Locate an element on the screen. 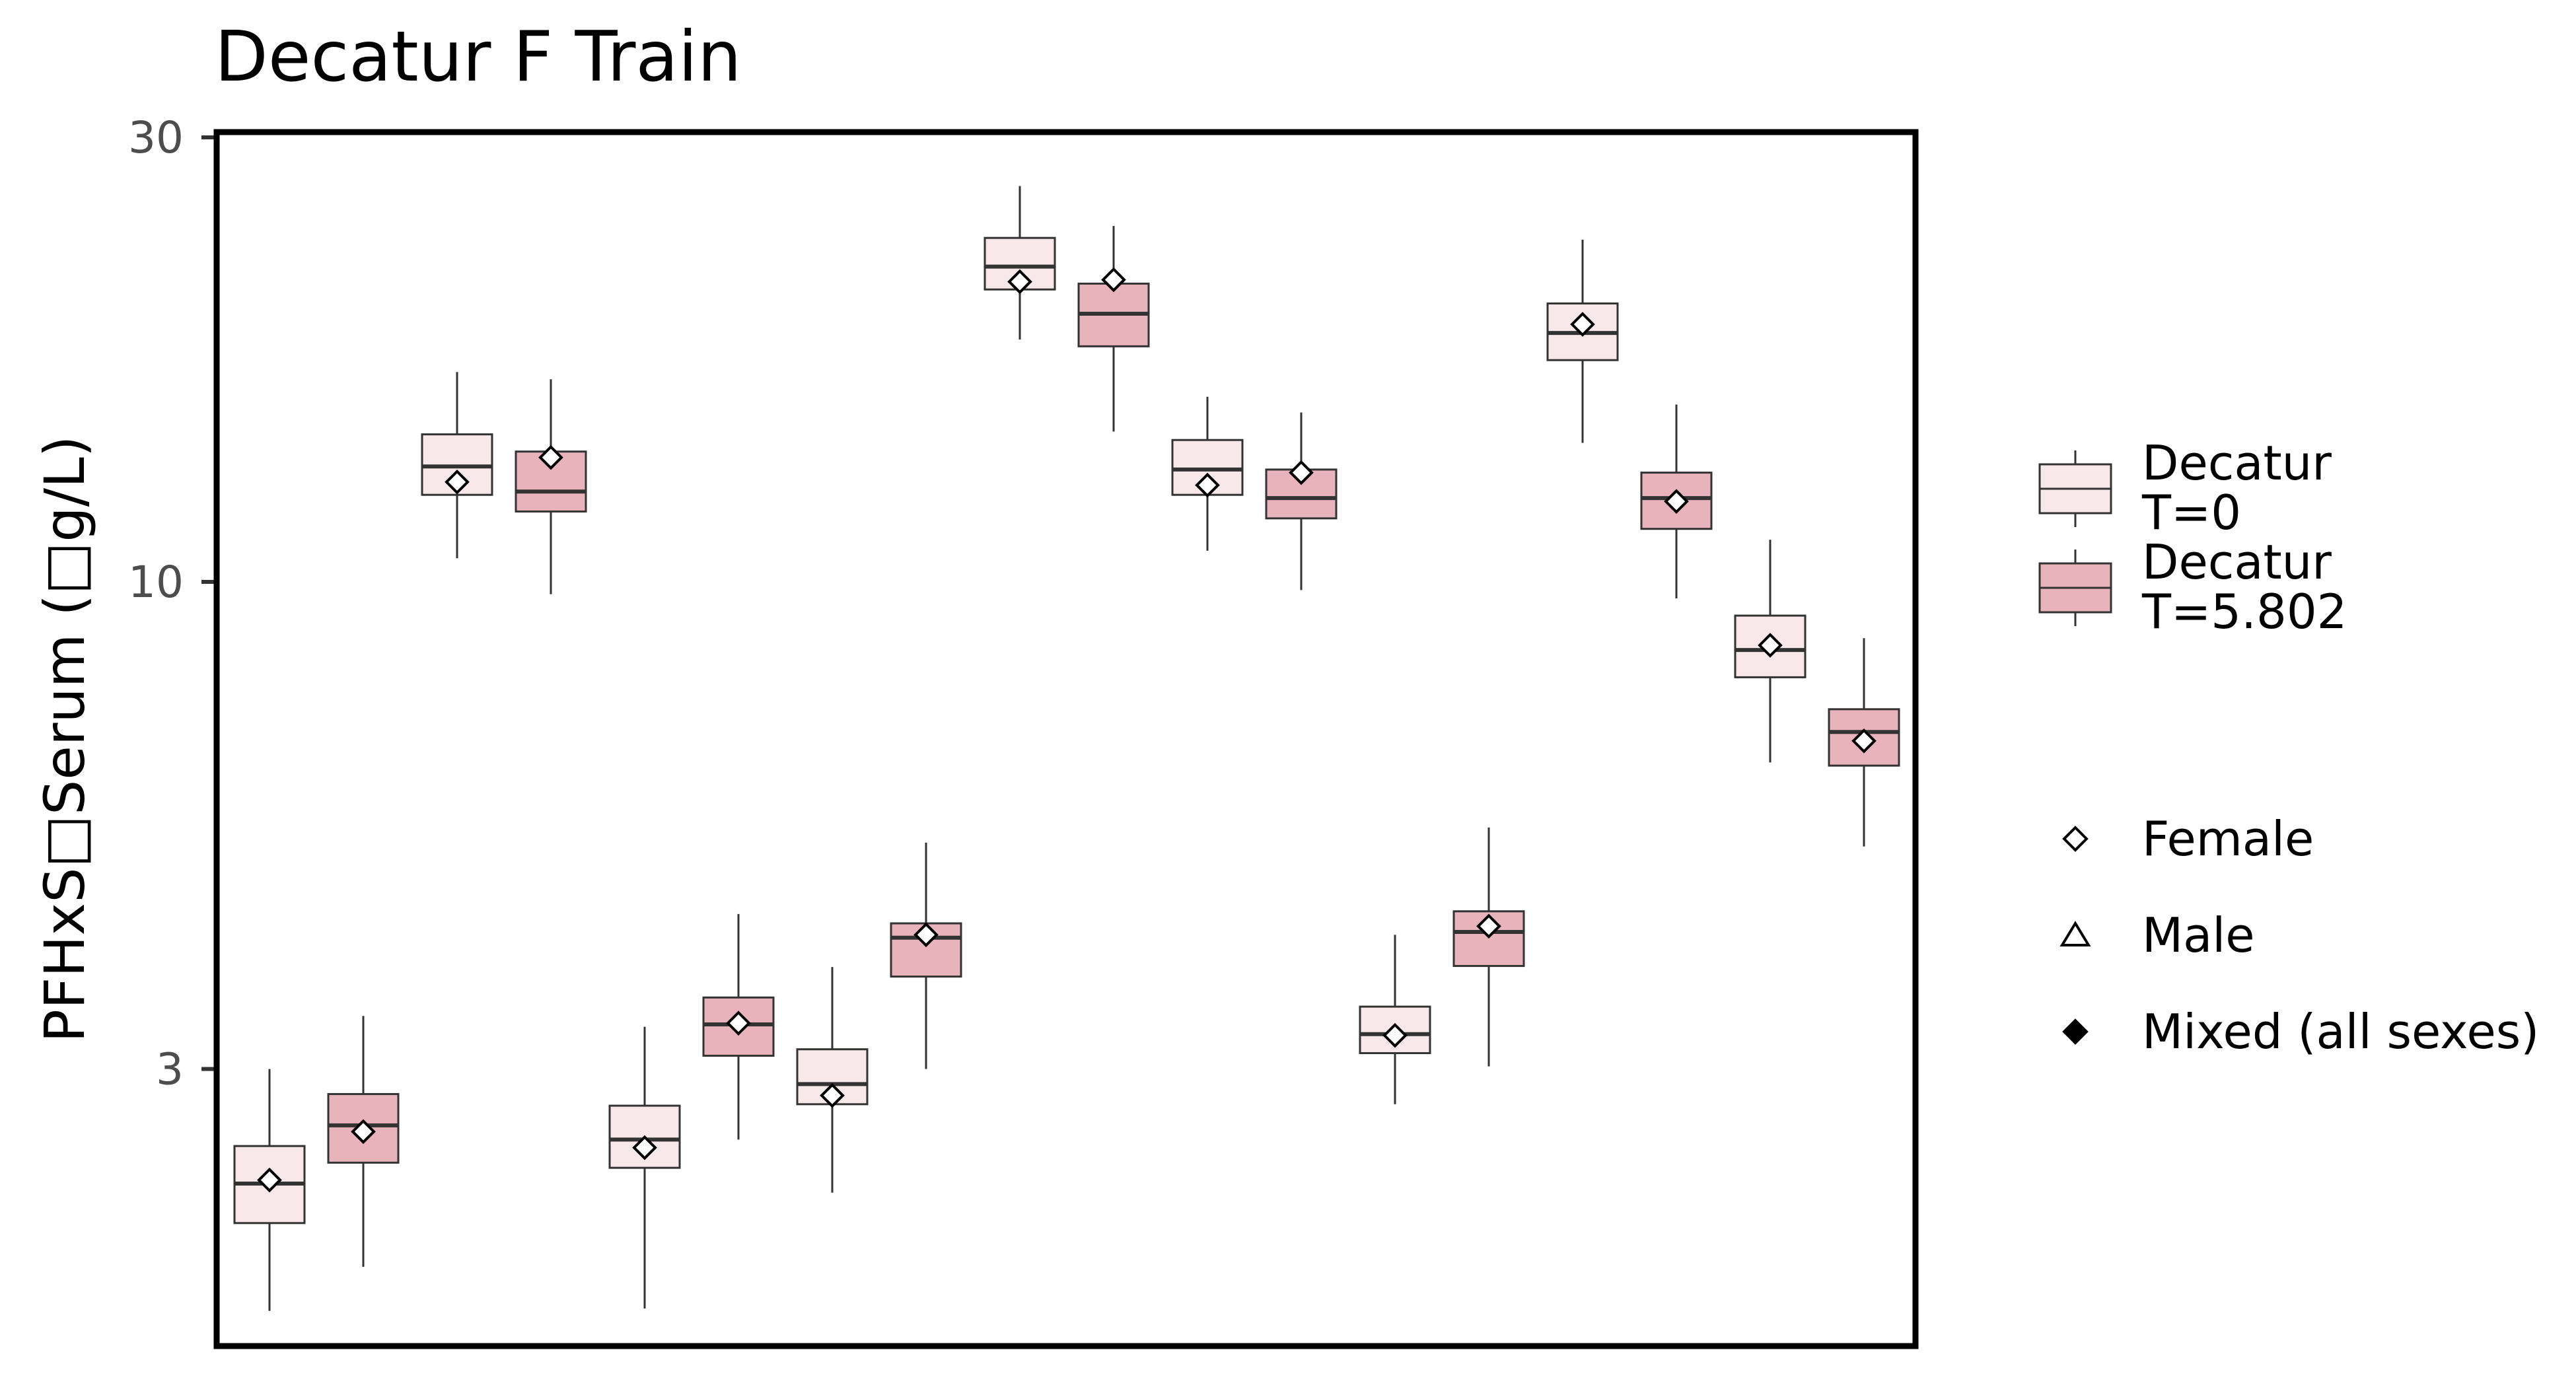 The image size is (2576, 1387). legend-item-fill: Decatur T=0 is located at coordinates (2185, 487).